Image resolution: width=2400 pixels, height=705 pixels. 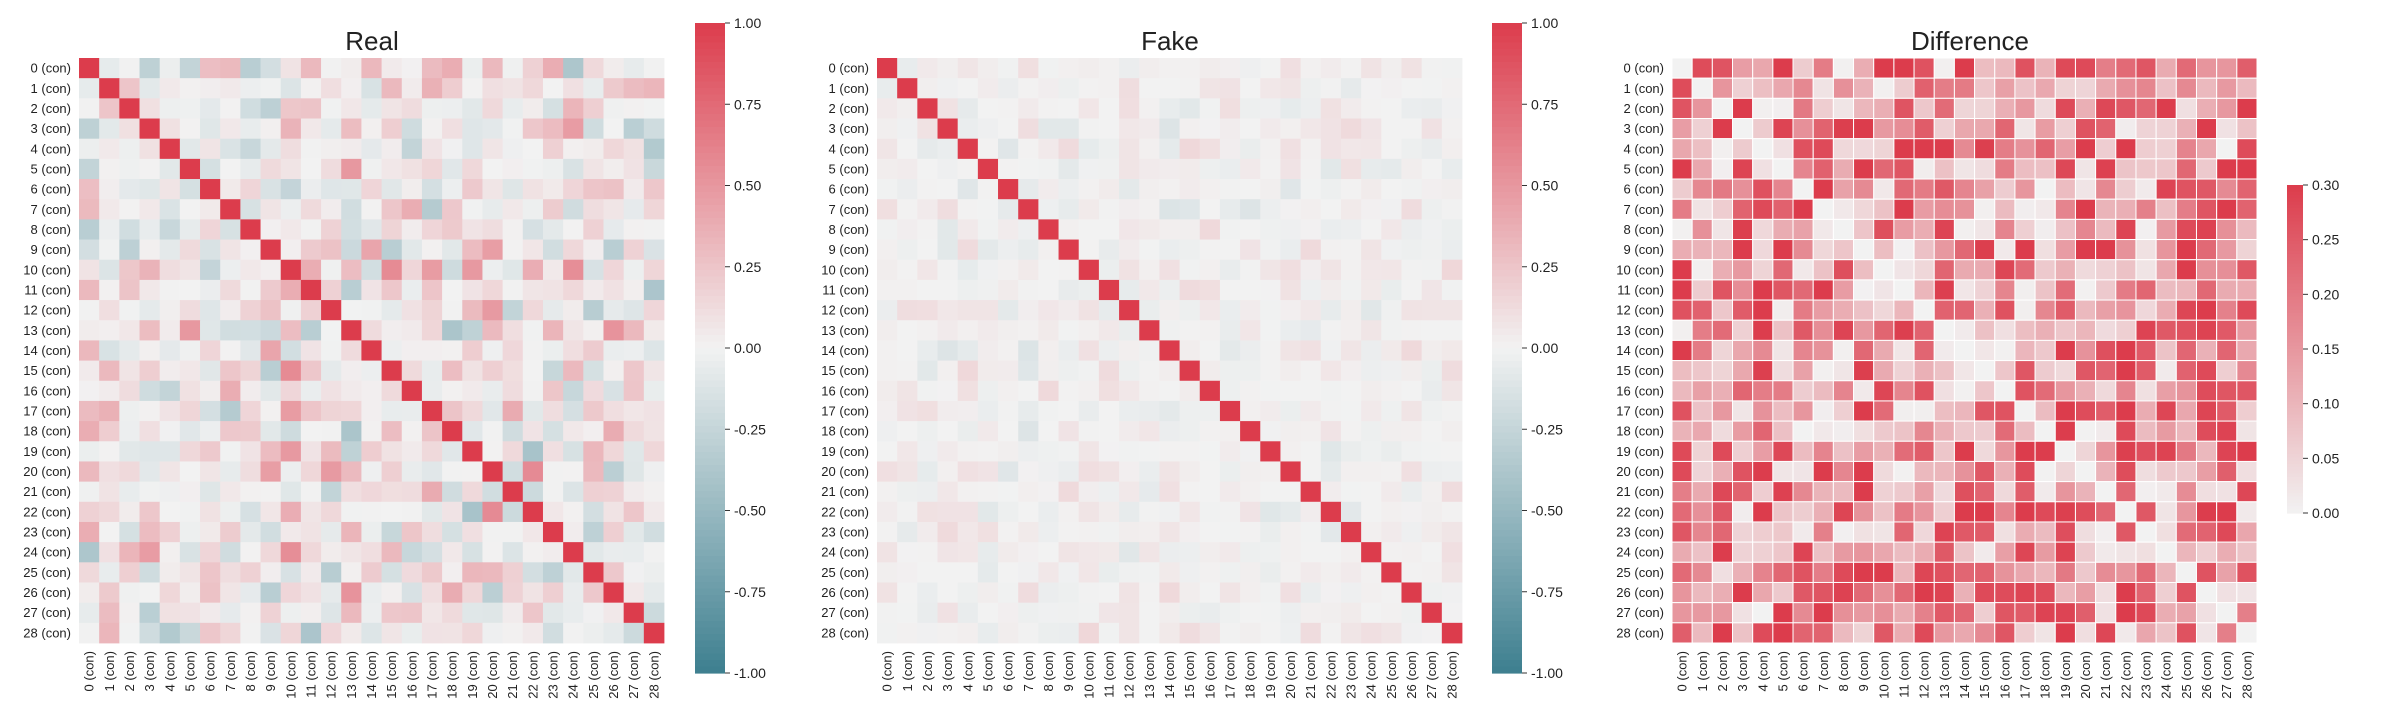 I want to click on x-tick-label: 9 (con), so click(x=1068, y=671).